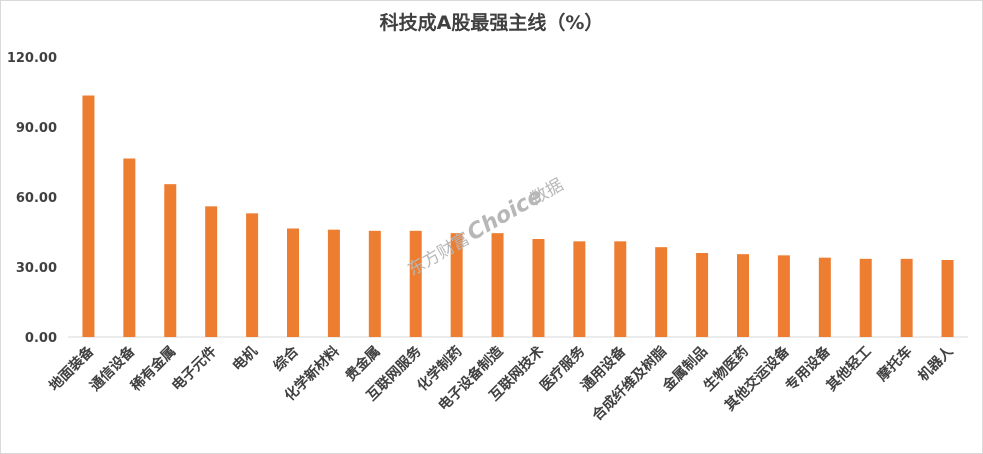 This screenshot has height=454, width=983. Describe the element at coordinates (194, 369) in the screenshot. I see `x-tick-label: 电子元件` at that location.